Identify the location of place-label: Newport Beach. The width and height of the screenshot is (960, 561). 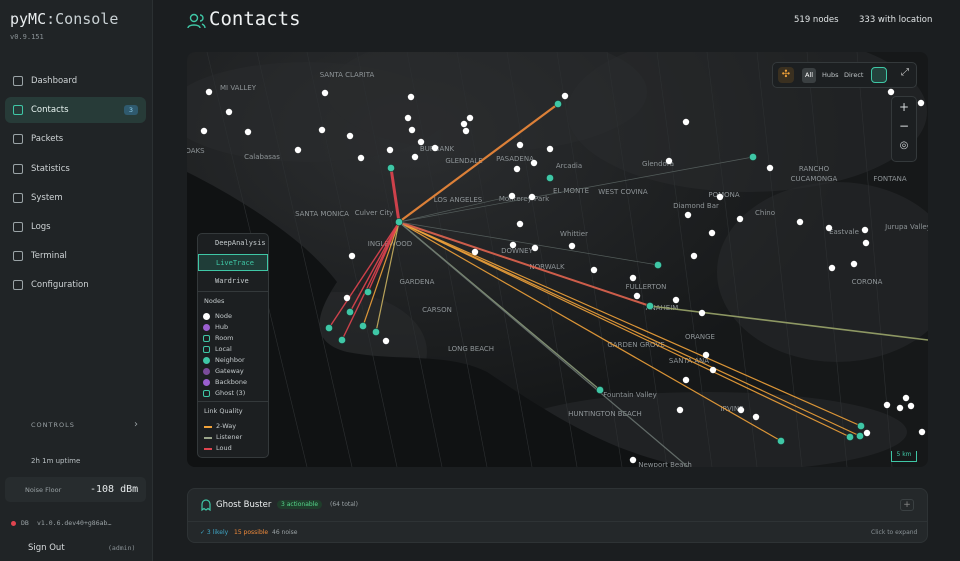
(665, 464).